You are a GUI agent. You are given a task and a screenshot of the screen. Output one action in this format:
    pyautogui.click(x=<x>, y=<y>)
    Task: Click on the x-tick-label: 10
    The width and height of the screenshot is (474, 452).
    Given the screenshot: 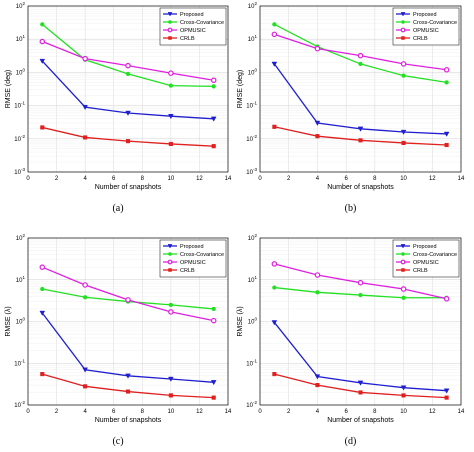 What is the action you would take?
    pyautogui.click(x=171, y=412)
    